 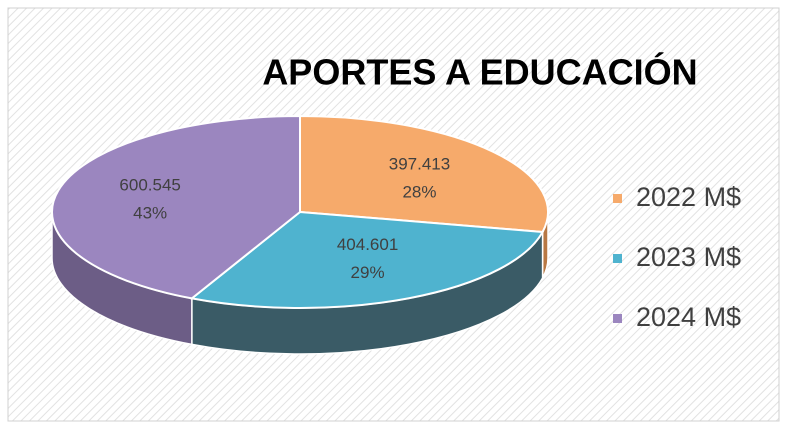 I want to click on value-label: 600.545, so click(x=149, y=185).